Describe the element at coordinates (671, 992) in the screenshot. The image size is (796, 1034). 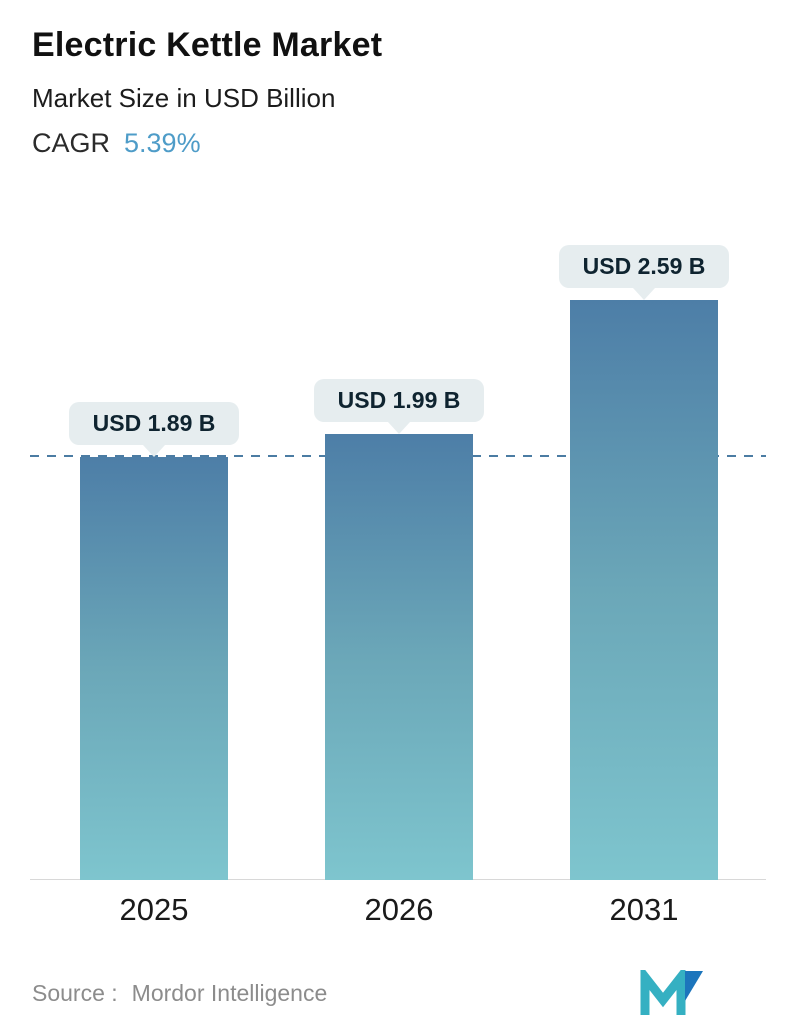
I see `mordor-intelligence-logo-icon` at that location.